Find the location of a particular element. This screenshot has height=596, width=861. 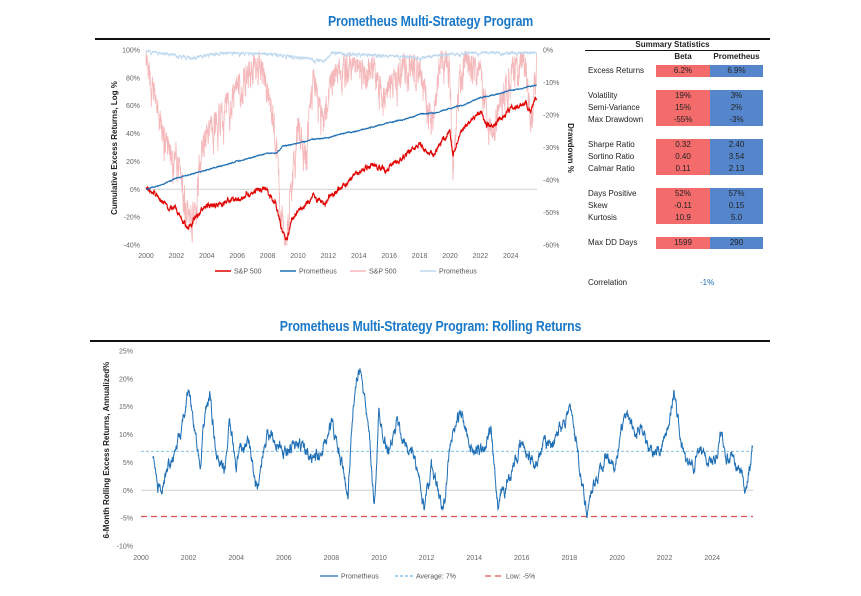

x-tick-label: 2012 is located at coordinates (427, 558).